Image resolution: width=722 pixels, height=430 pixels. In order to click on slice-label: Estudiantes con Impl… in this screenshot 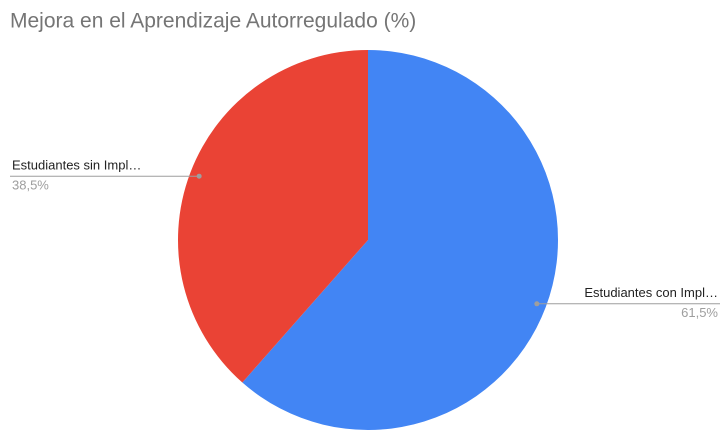, I will do `click(651, 292)`.